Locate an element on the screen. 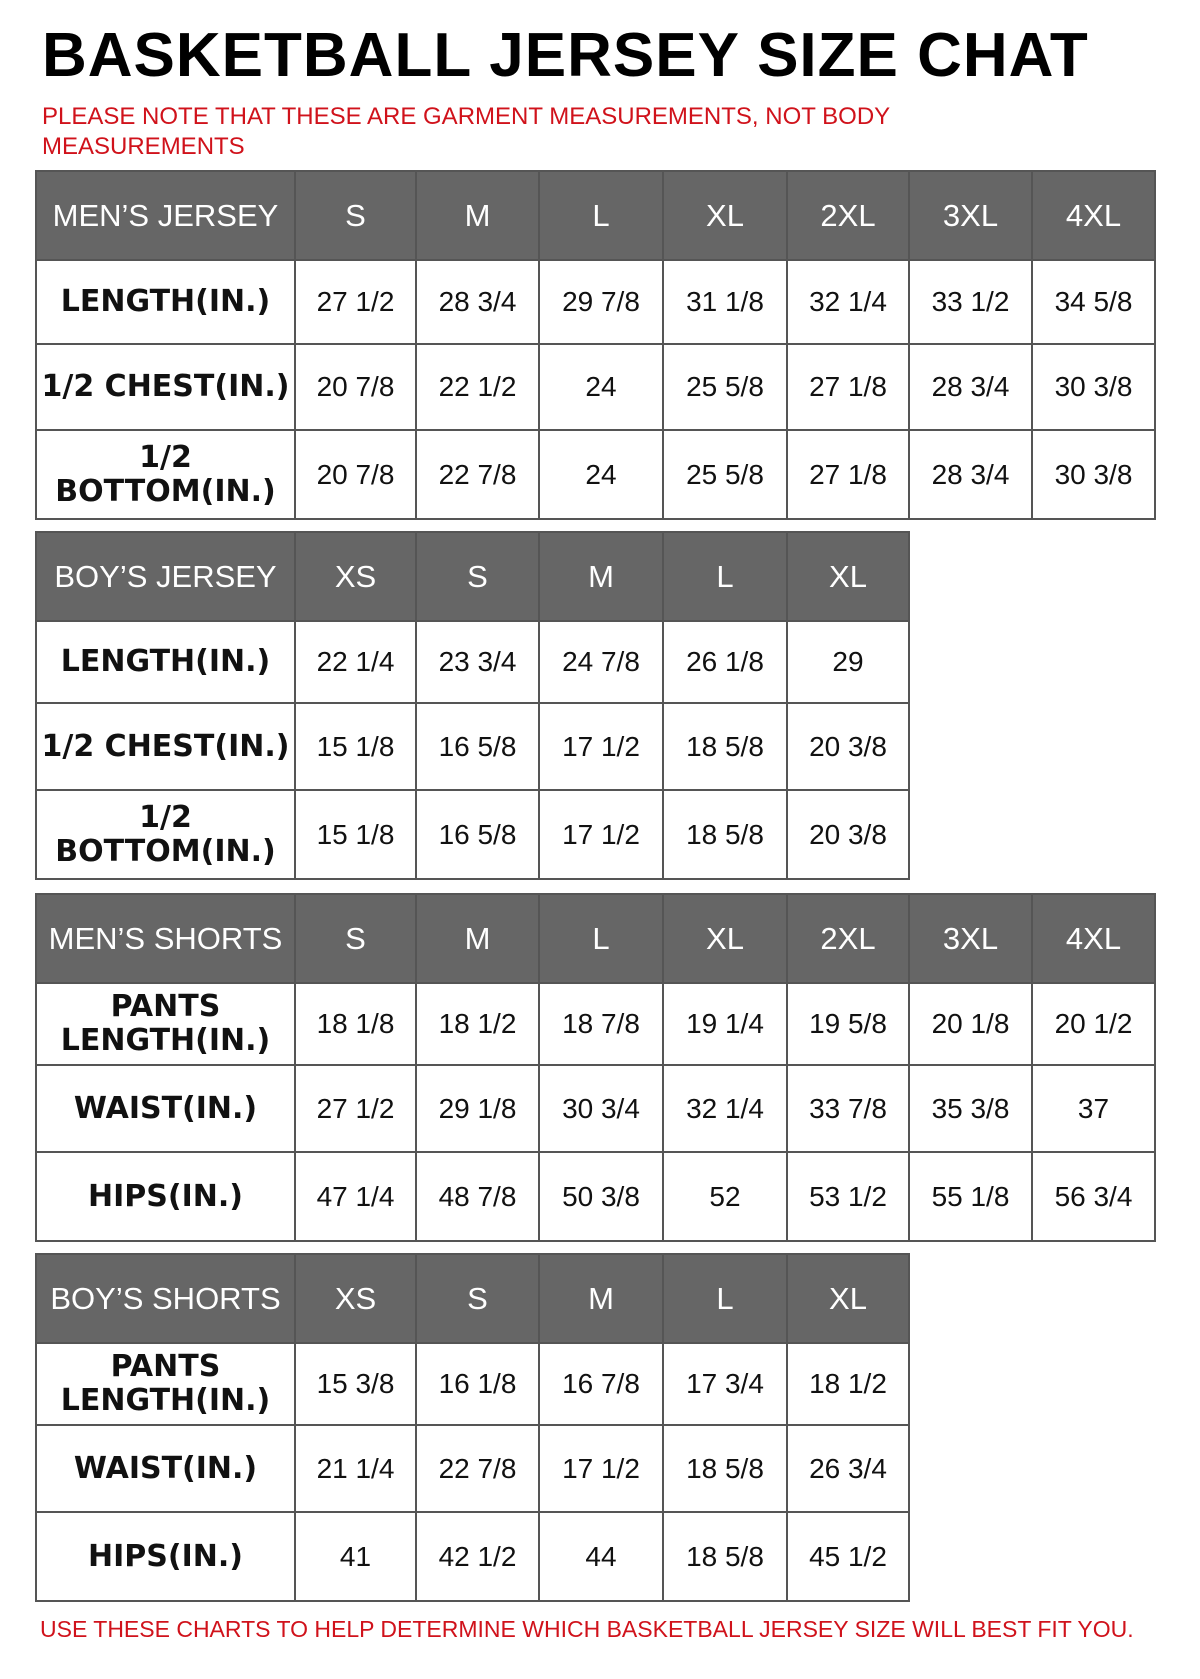  header-row: MEN’S SHORTS S M L XL 2XL 3XL 4XL is located at coordinates (595, 938).